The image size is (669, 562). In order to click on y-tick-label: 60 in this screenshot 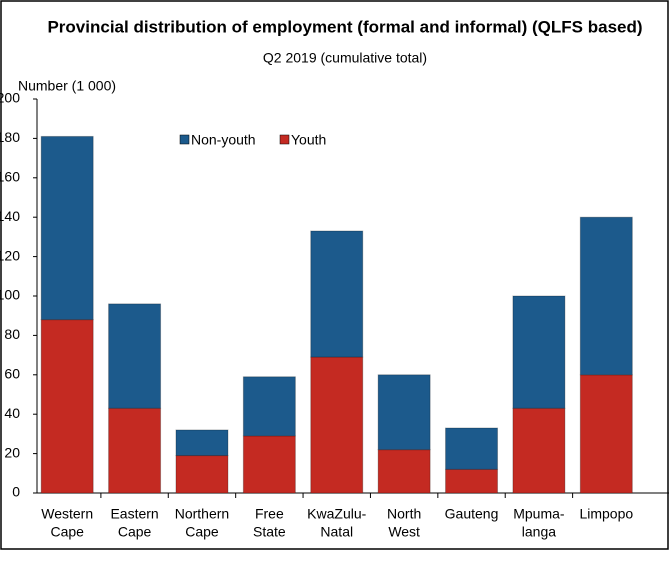, I will do `click(12, 374)`.